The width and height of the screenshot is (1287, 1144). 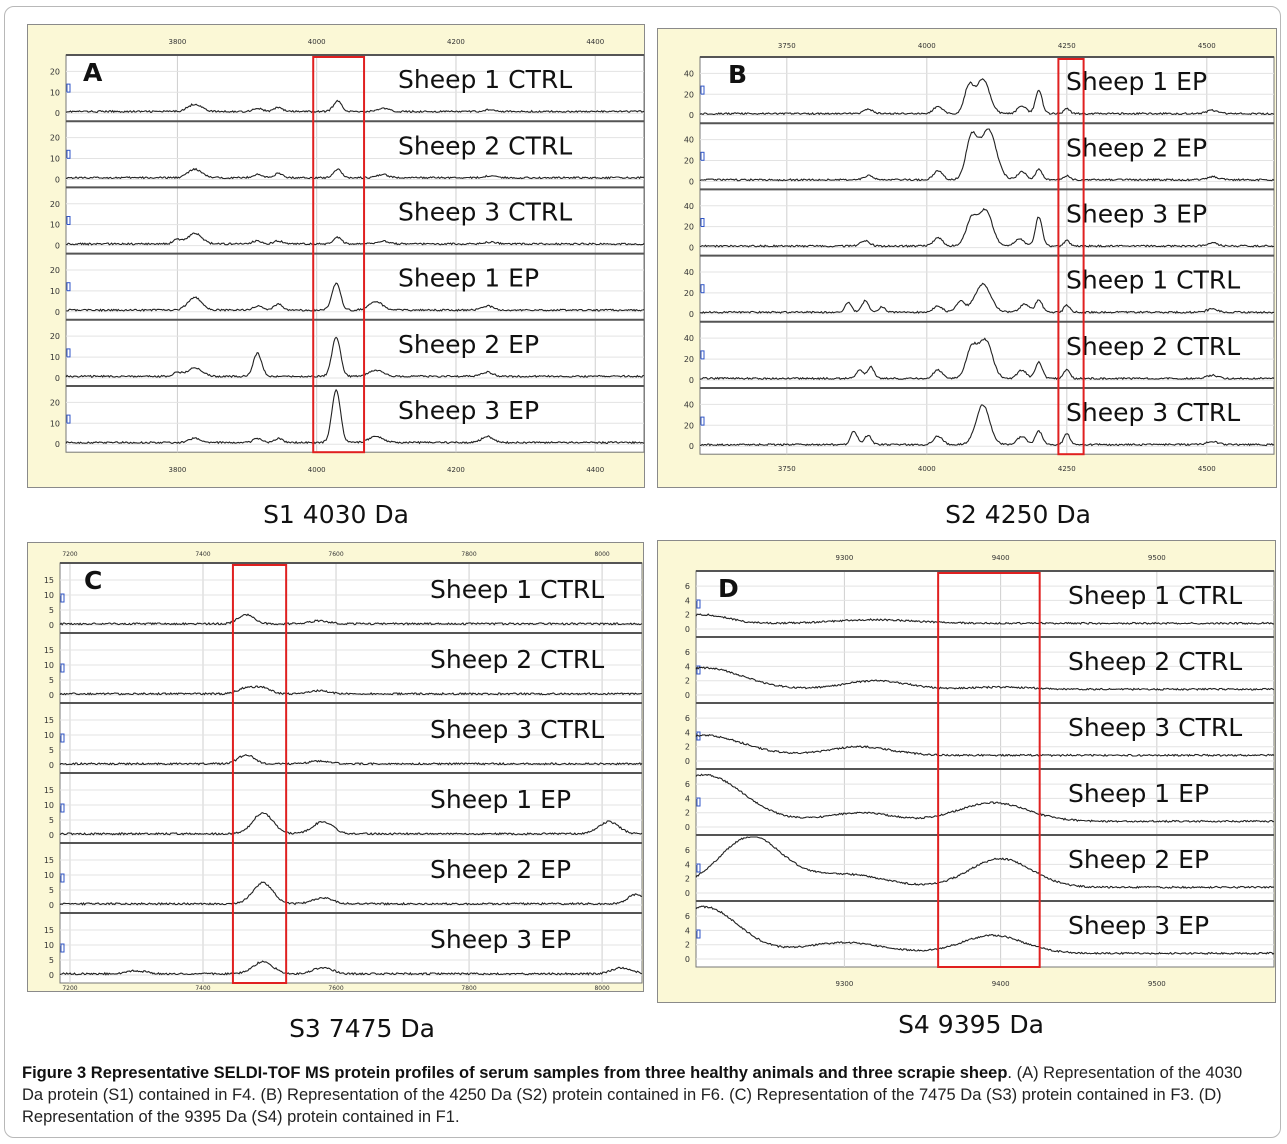 I want to click on x-tick-label-bottom: 4000, so click(x=927, y=469).